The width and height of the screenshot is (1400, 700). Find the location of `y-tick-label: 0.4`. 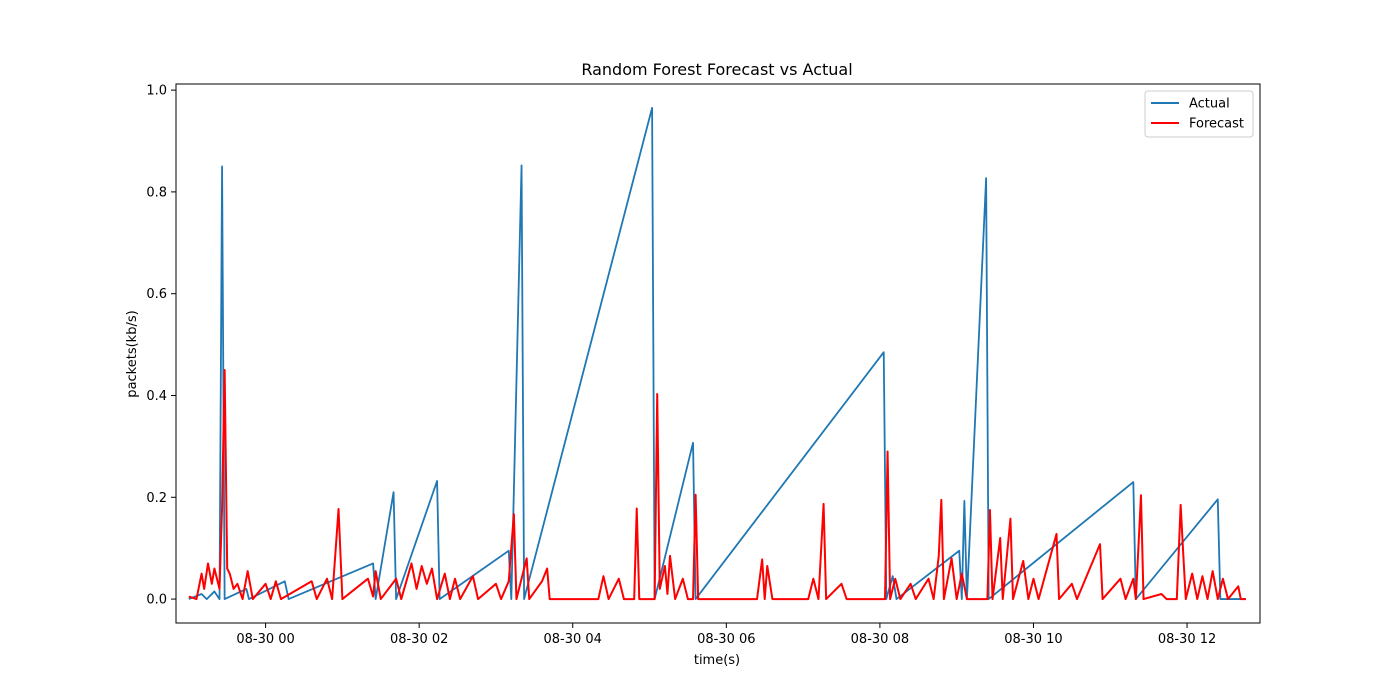

y-tick-label: 0.4 is located at coordinates (156, 396).